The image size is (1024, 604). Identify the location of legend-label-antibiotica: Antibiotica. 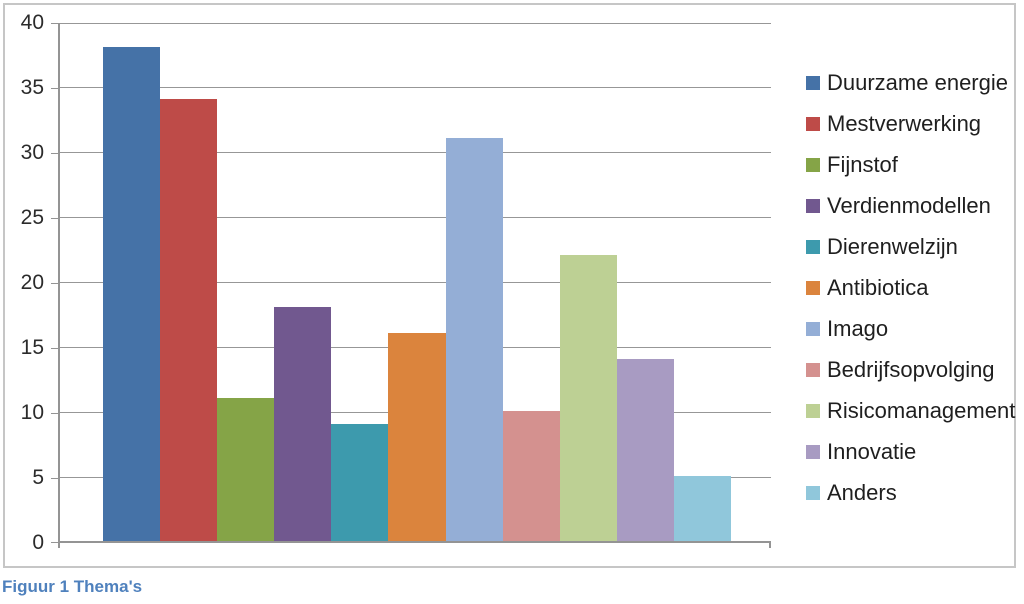
(878, 287).